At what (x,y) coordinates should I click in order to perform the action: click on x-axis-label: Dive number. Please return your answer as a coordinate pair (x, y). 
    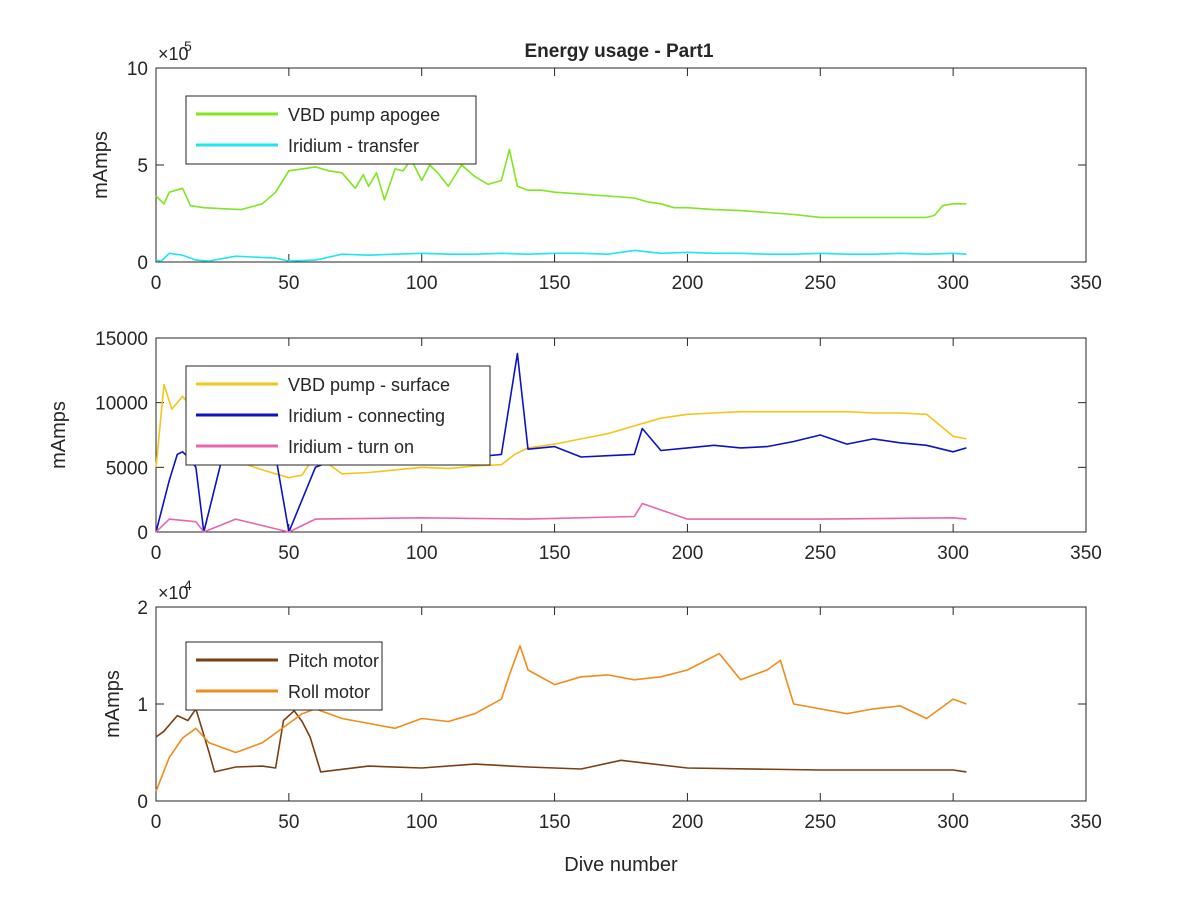
    Looking at the image, I should click on (621, 865).